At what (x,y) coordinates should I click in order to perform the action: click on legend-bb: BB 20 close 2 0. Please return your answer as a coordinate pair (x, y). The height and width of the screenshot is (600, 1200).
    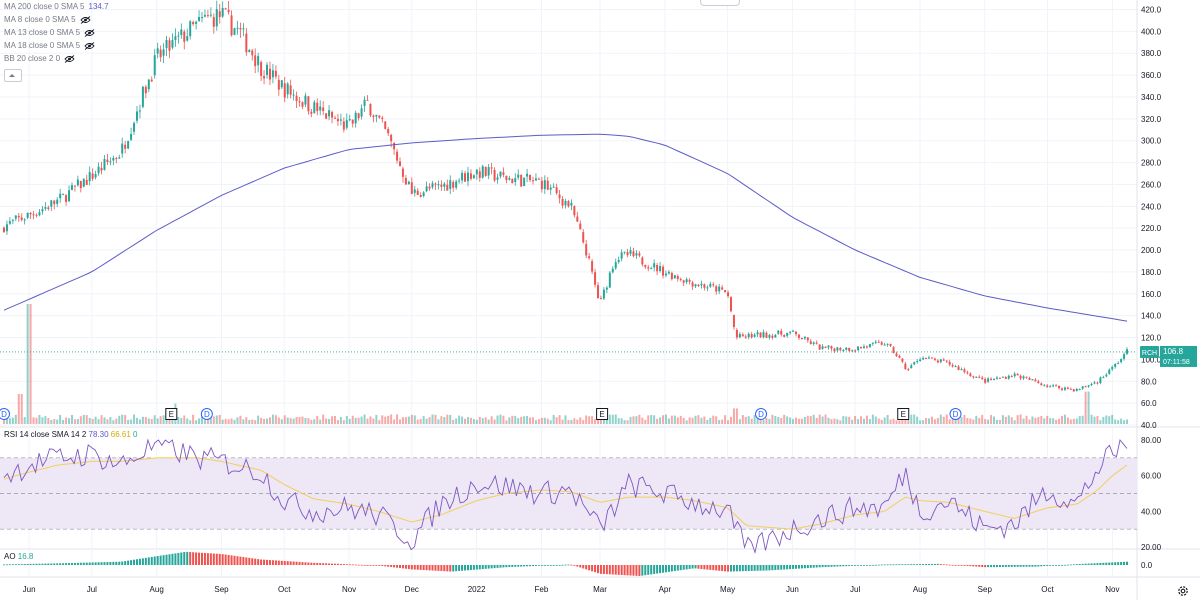
    Looking at the image, I should click on (39, 58).